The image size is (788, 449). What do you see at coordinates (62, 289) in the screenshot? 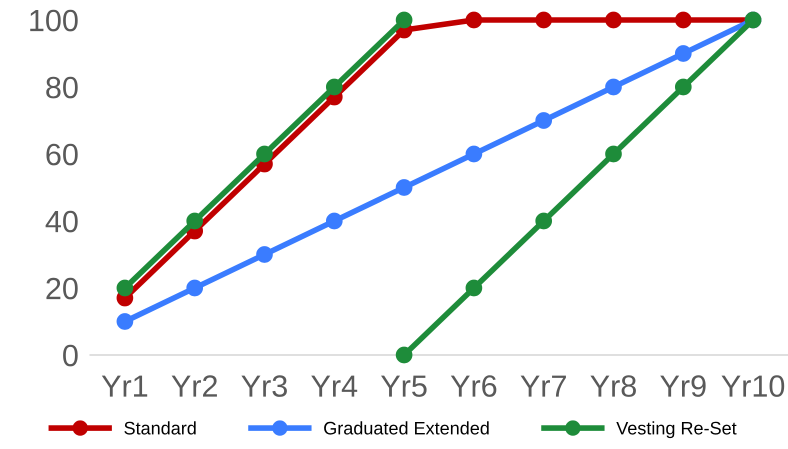
I see `y-tick-label: 20` at bounding box center [62, 289].